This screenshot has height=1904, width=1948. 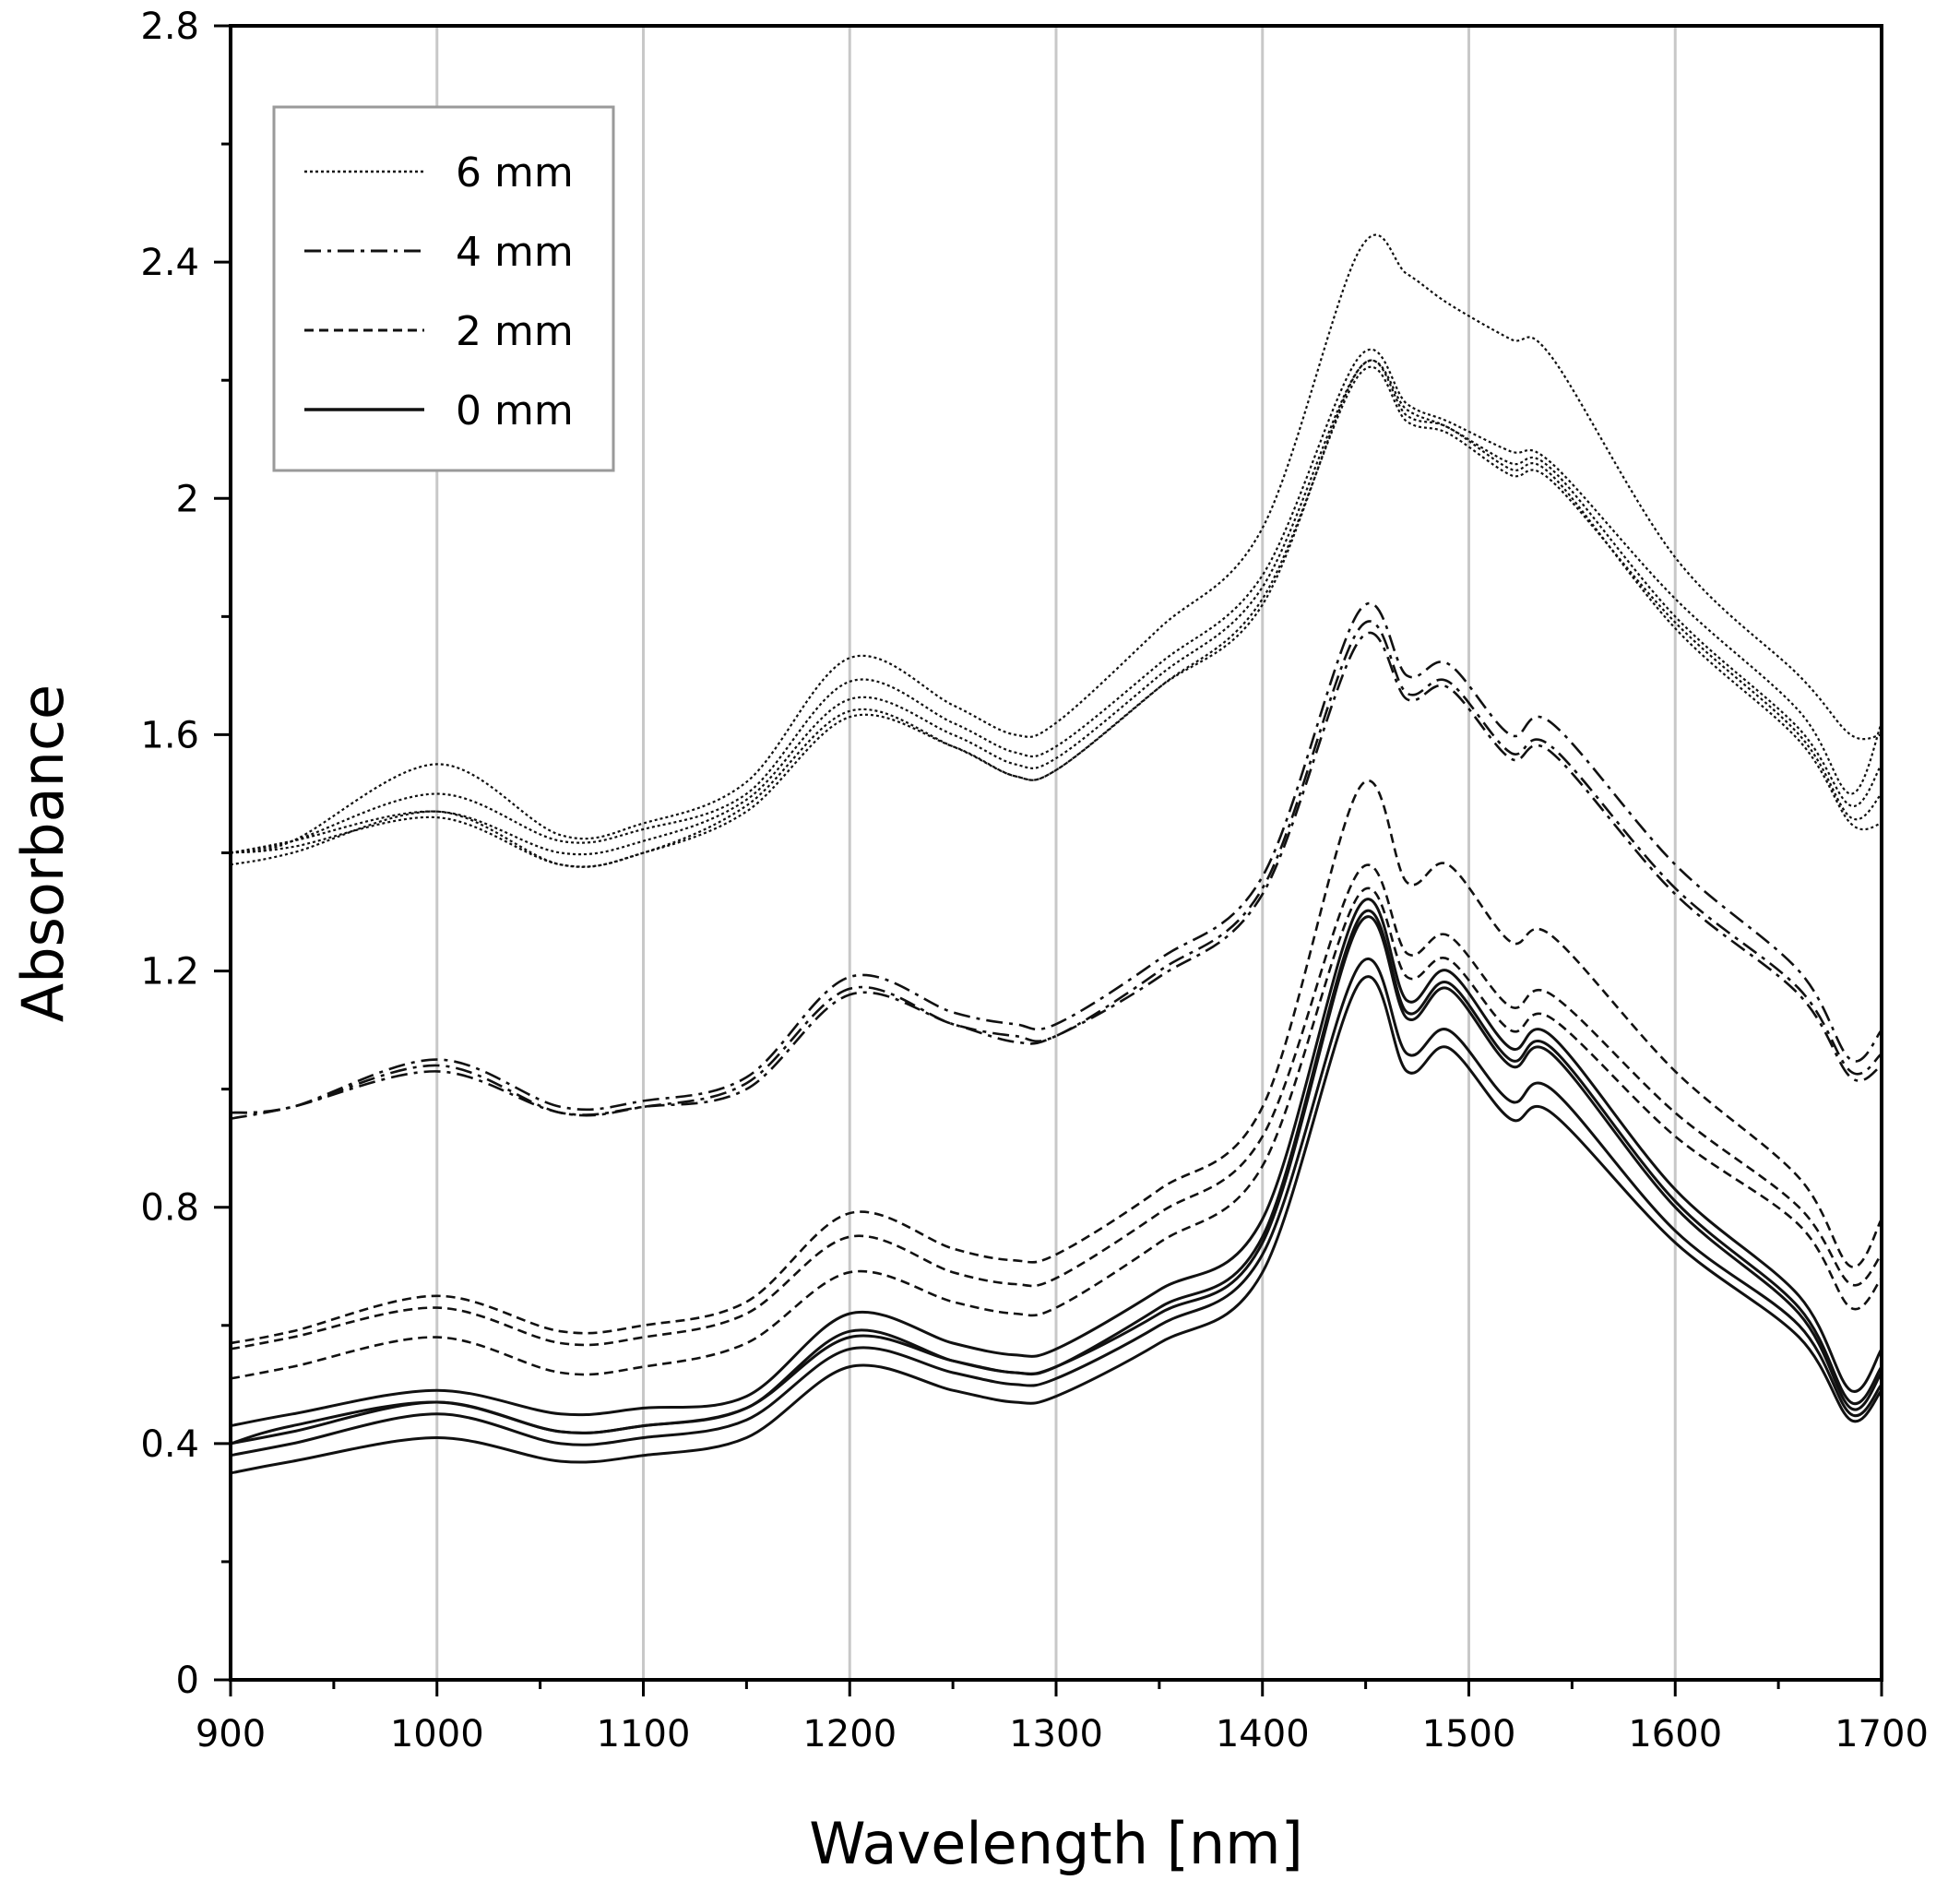 I want to click on x-tick-label: 1100, so click(x=644, y=1734).